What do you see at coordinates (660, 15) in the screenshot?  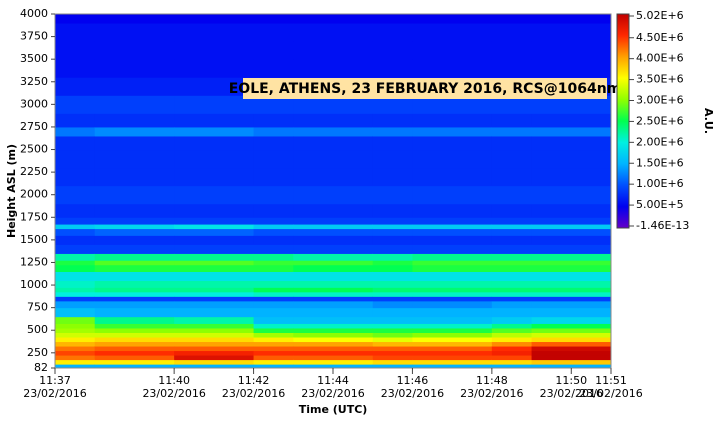 I see `colorbar-tick-label: 5.02E+6` at bounding box center [660, 15].